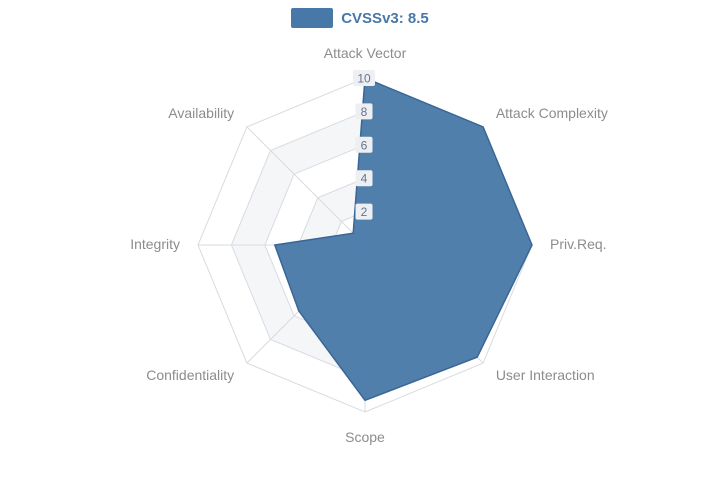 This screenshot has height=504, width=720. I want to click on axis-label-priv-req: Priv.Req., so click(578, 244).